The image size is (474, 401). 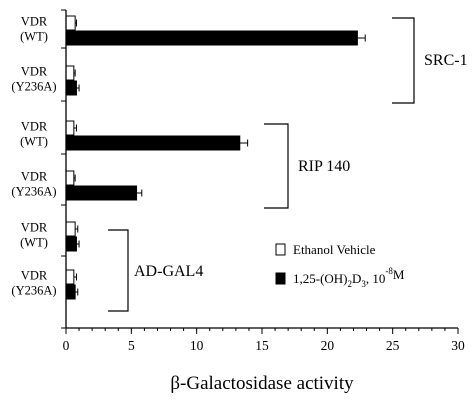 I want to click on x-tick-label: 25, so click(x=393, y=345).